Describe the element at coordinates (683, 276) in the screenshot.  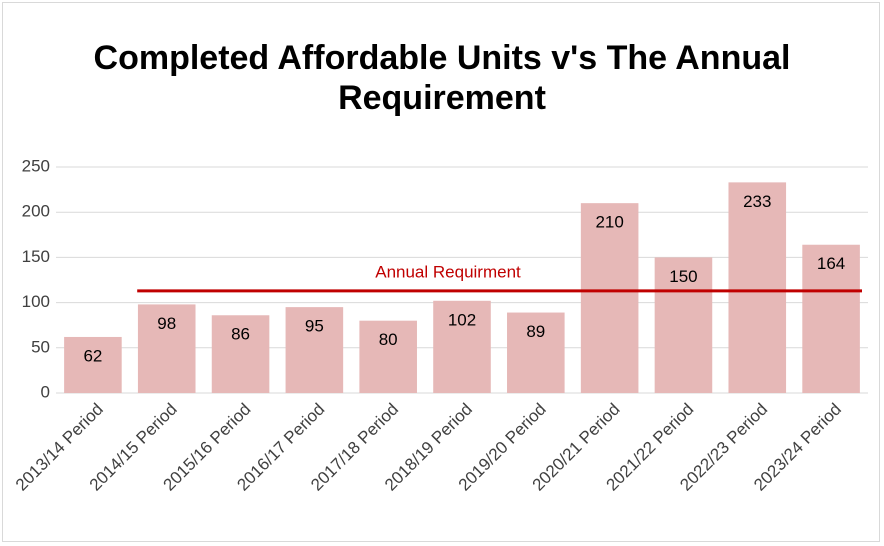
I see `data-label: 150` at that location.